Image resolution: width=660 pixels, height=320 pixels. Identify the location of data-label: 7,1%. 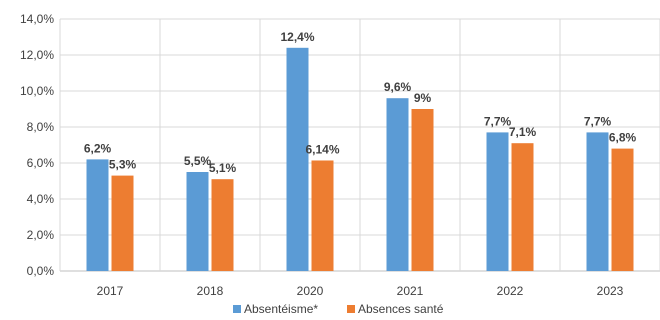
(523, 132).